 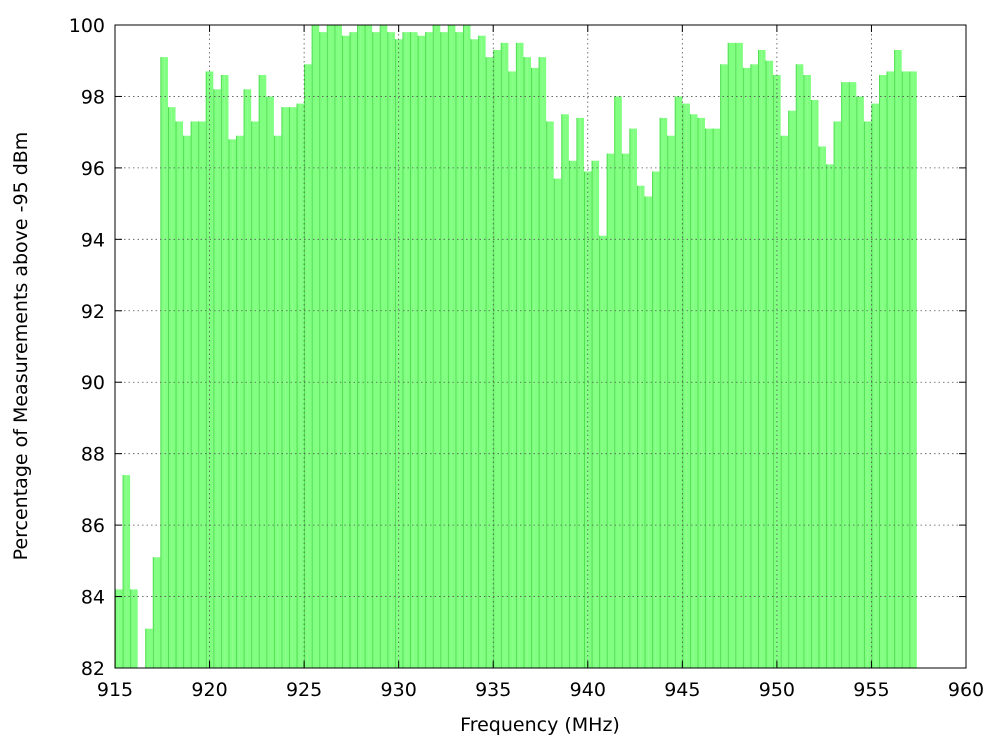 I want to click on y-tick-labels: 82 84 86 88 90 92 94 96 98 100, so click(x=87, y=347).